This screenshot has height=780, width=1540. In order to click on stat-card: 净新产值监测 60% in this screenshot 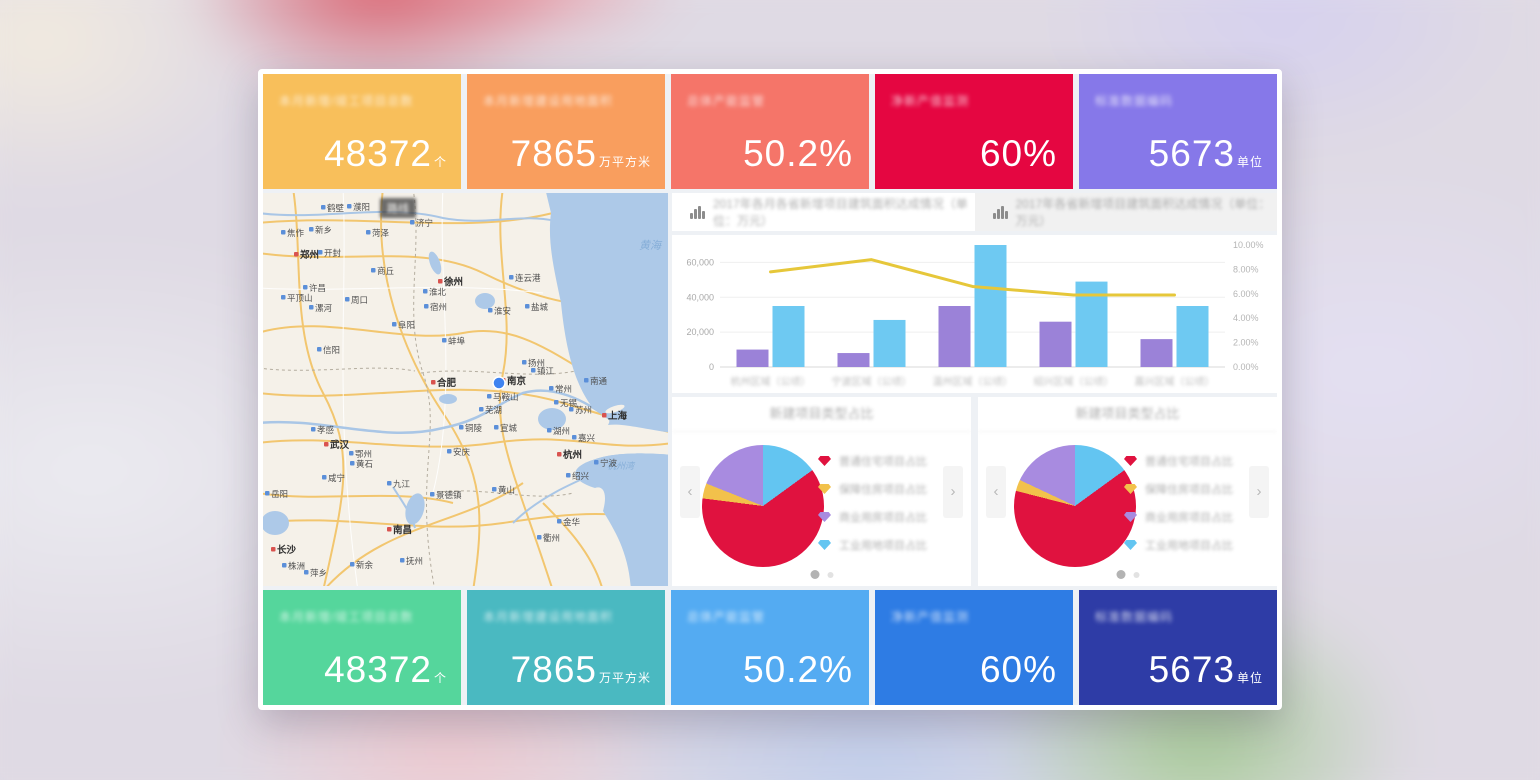, I will do `click(974, 131)`.